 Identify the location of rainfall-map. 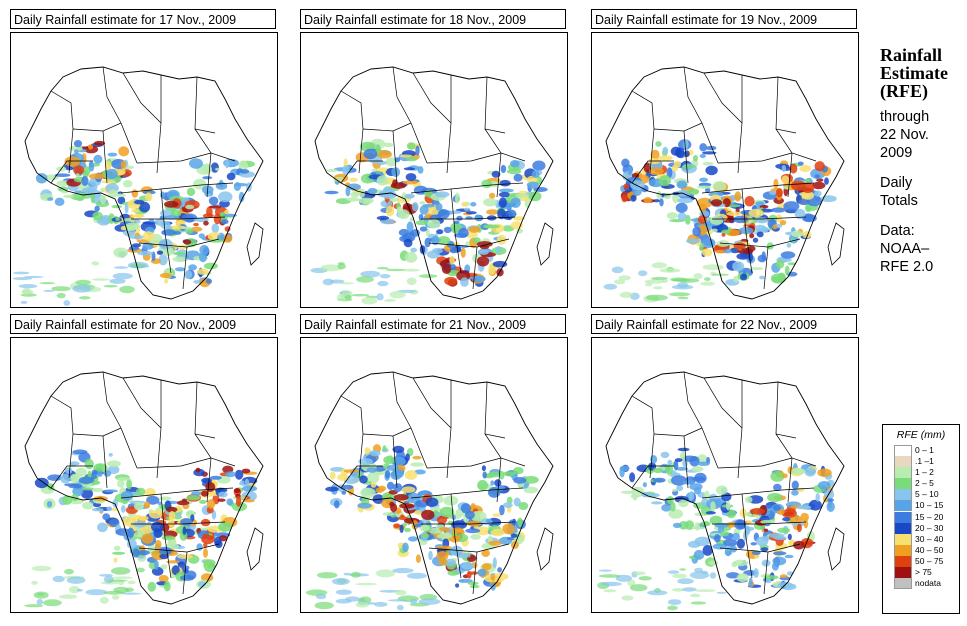
(144, 170).